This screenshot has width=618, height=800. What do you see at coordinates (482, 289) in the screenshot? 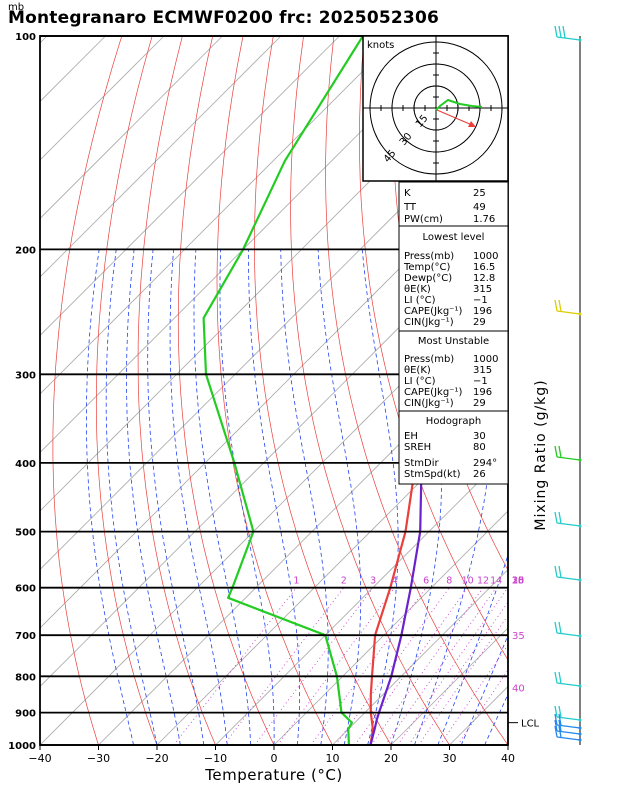
I see `lowest-theta-e-value: 315` at bounding box center [482, 289].